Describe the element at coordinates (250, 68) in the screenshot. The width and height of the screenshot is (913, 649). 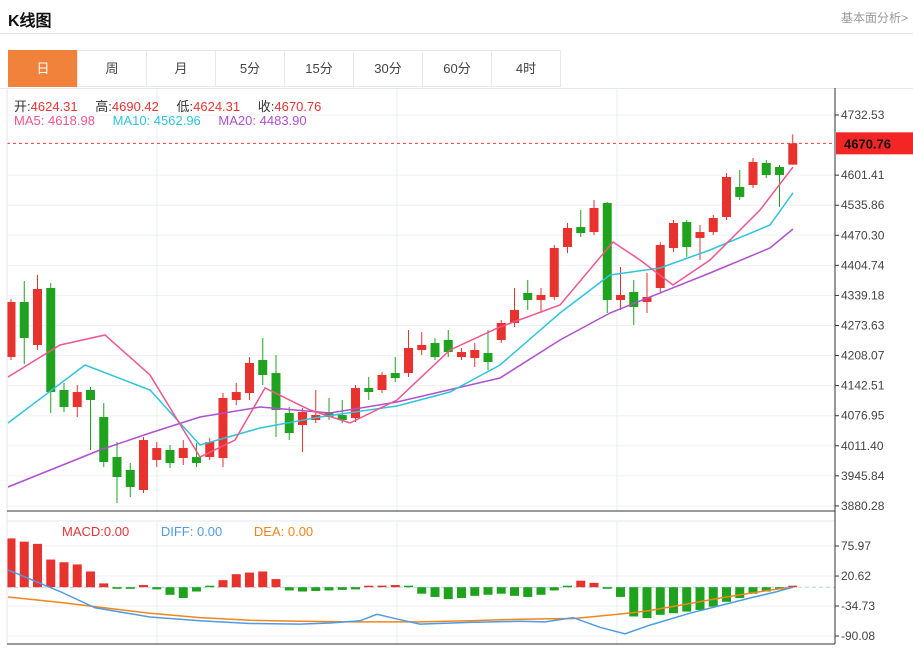
I see `tab-5分: 5分` at that location.